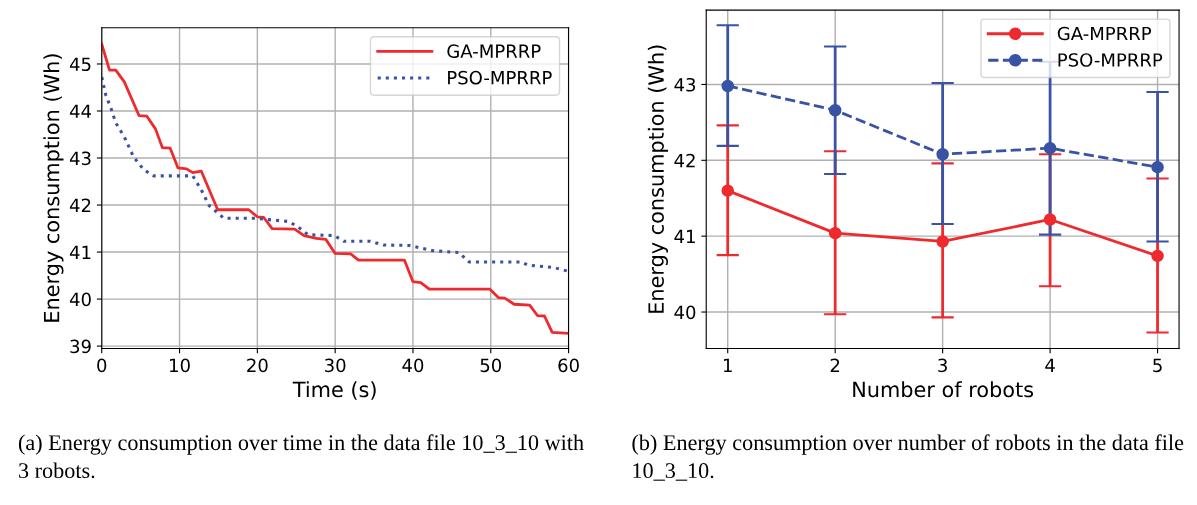 This screenshot has height=505, width=1197. Describe the element at coordinates (1050, 365) in the screenshot. I see `x-tick-label: 4` at that location.